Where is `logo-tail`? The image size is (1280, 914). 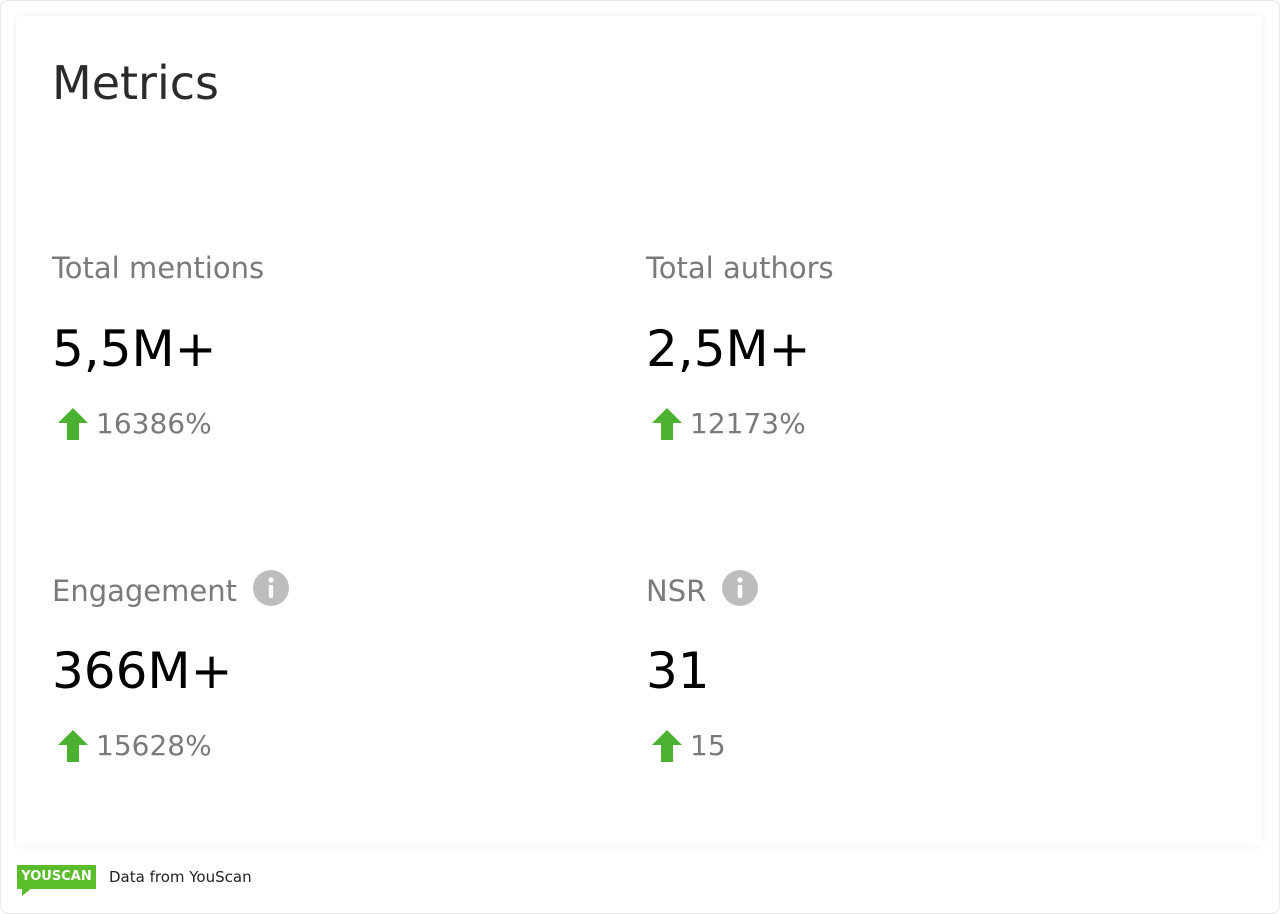
logo-tail is located at coordinates (27, 892).